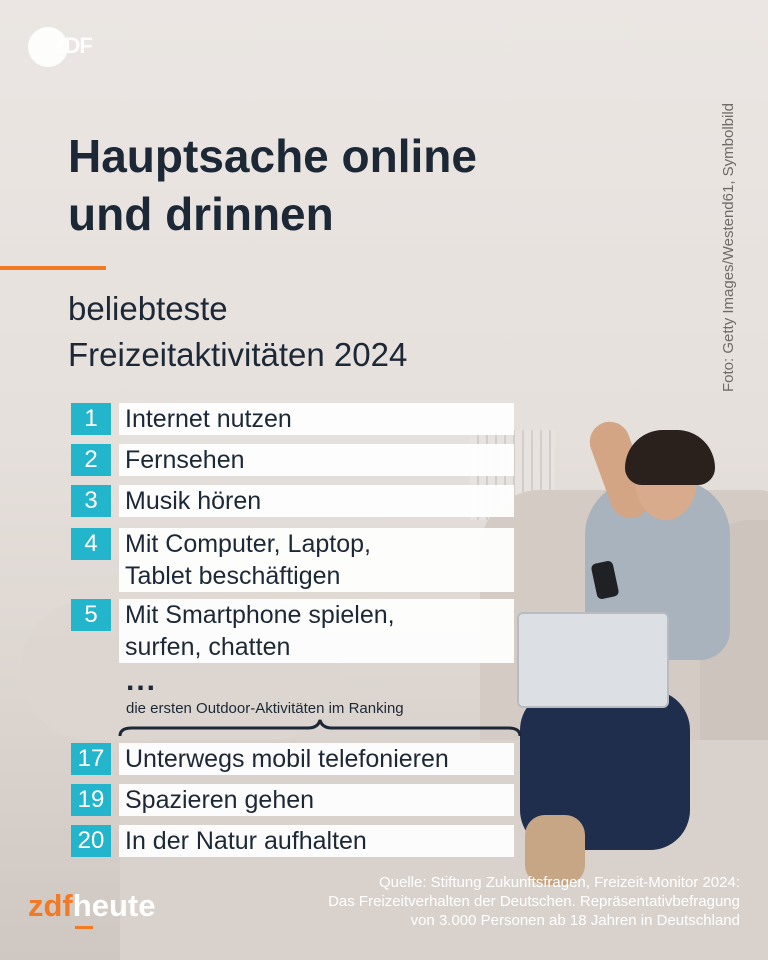 The width and height of the screenshot is (768, 960). Describe the element at coordinates (316, 631) in the screenshot. I see `rank-label: Mit Smartphone spielen, surfen, chatten` at that location.